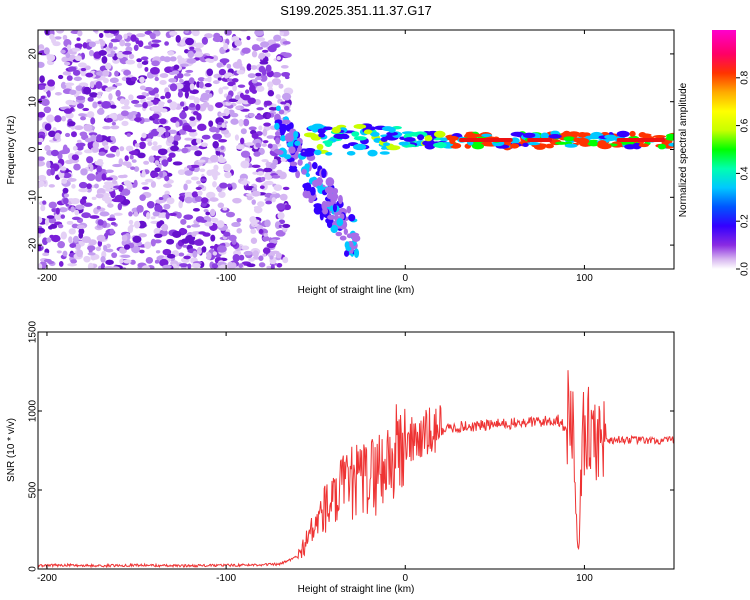  What do you see at coordinates (405, 278) in the screenshot?
I see `heatmap-xtick-label: 0` at bounding box center [405, 278].